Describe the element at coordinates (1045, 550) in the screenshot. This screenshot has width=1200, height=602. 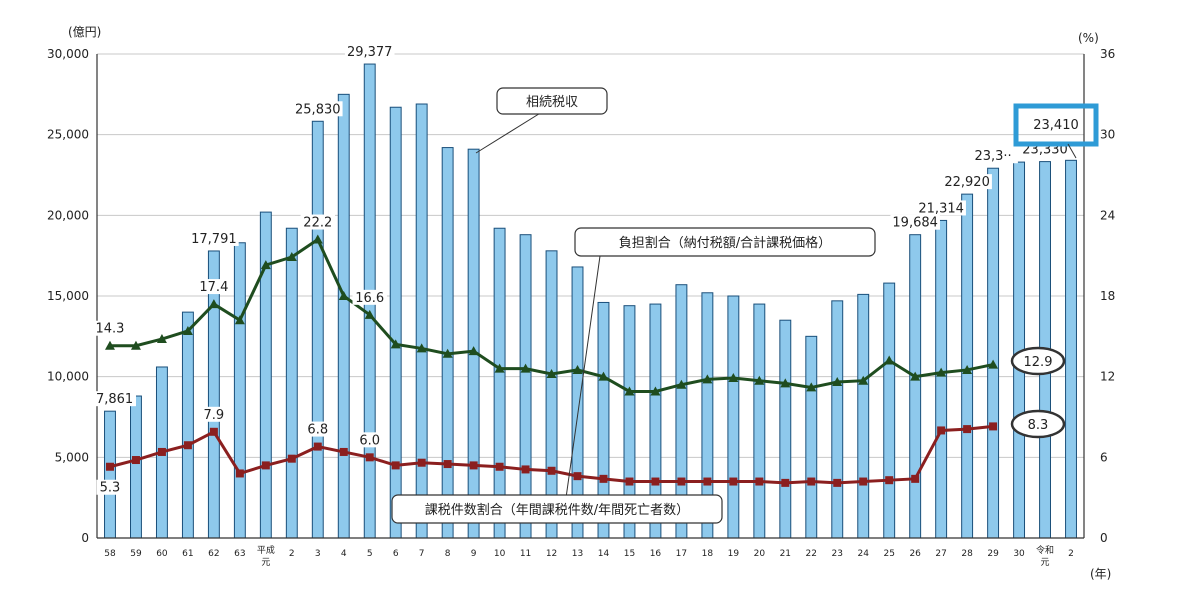
I see `x-tick-label: 令和` at that location.